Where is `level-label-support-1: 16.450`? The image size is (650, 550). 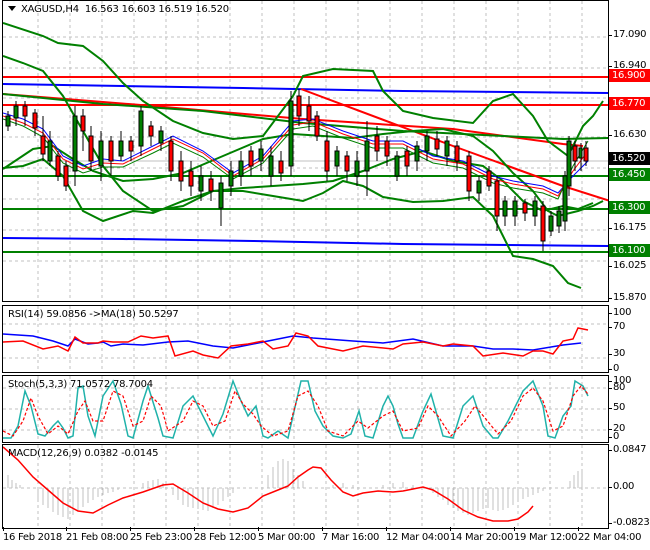
level-label-support-1: 16.450 is located at coordinates (629, 174).